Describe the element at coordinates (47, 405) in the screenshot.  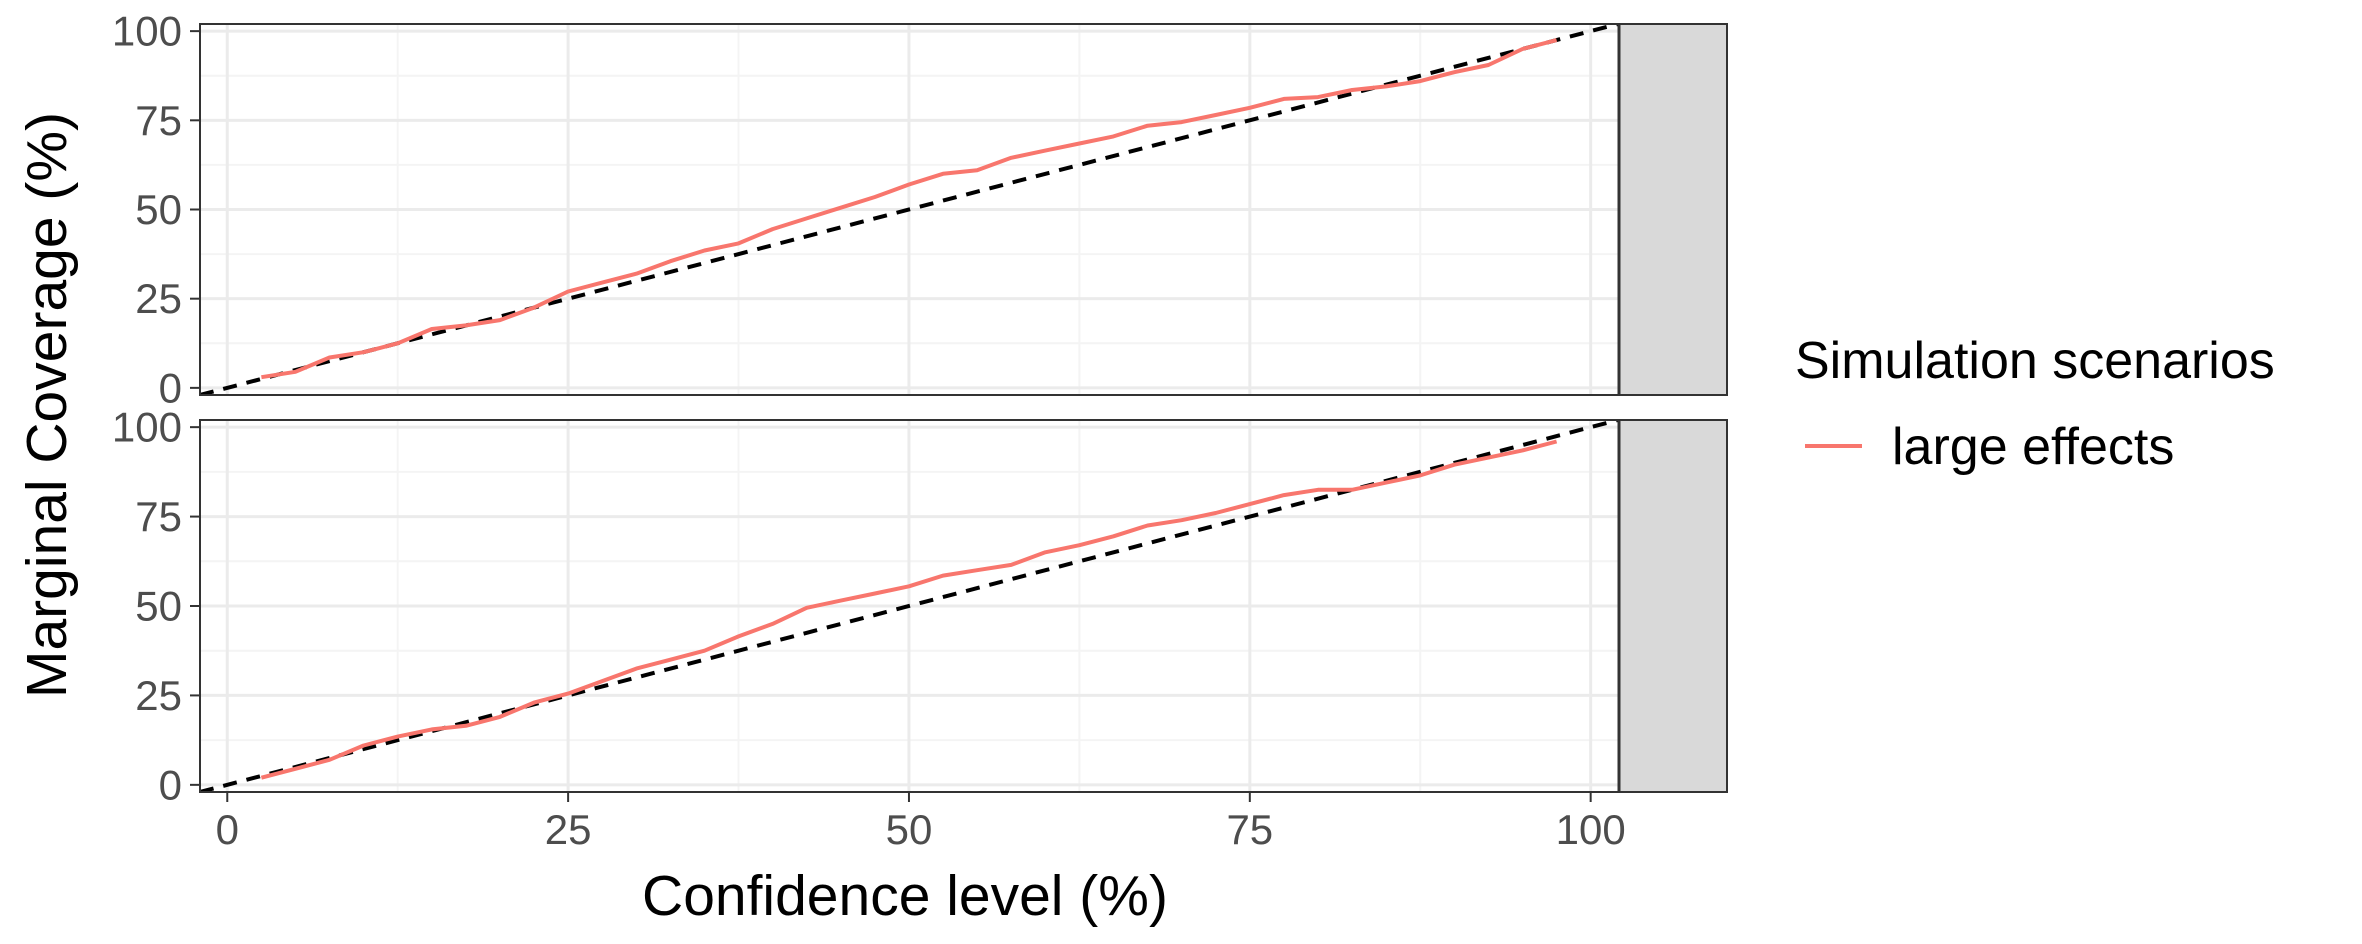
I see `y-axis-title: Marginal Coverage (%)` at that location.